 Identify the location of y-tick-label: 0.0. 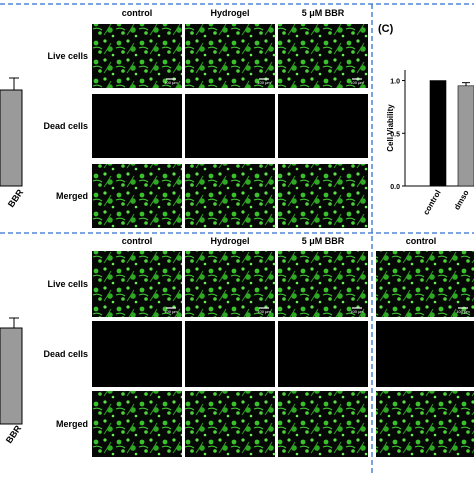
(395, 187).